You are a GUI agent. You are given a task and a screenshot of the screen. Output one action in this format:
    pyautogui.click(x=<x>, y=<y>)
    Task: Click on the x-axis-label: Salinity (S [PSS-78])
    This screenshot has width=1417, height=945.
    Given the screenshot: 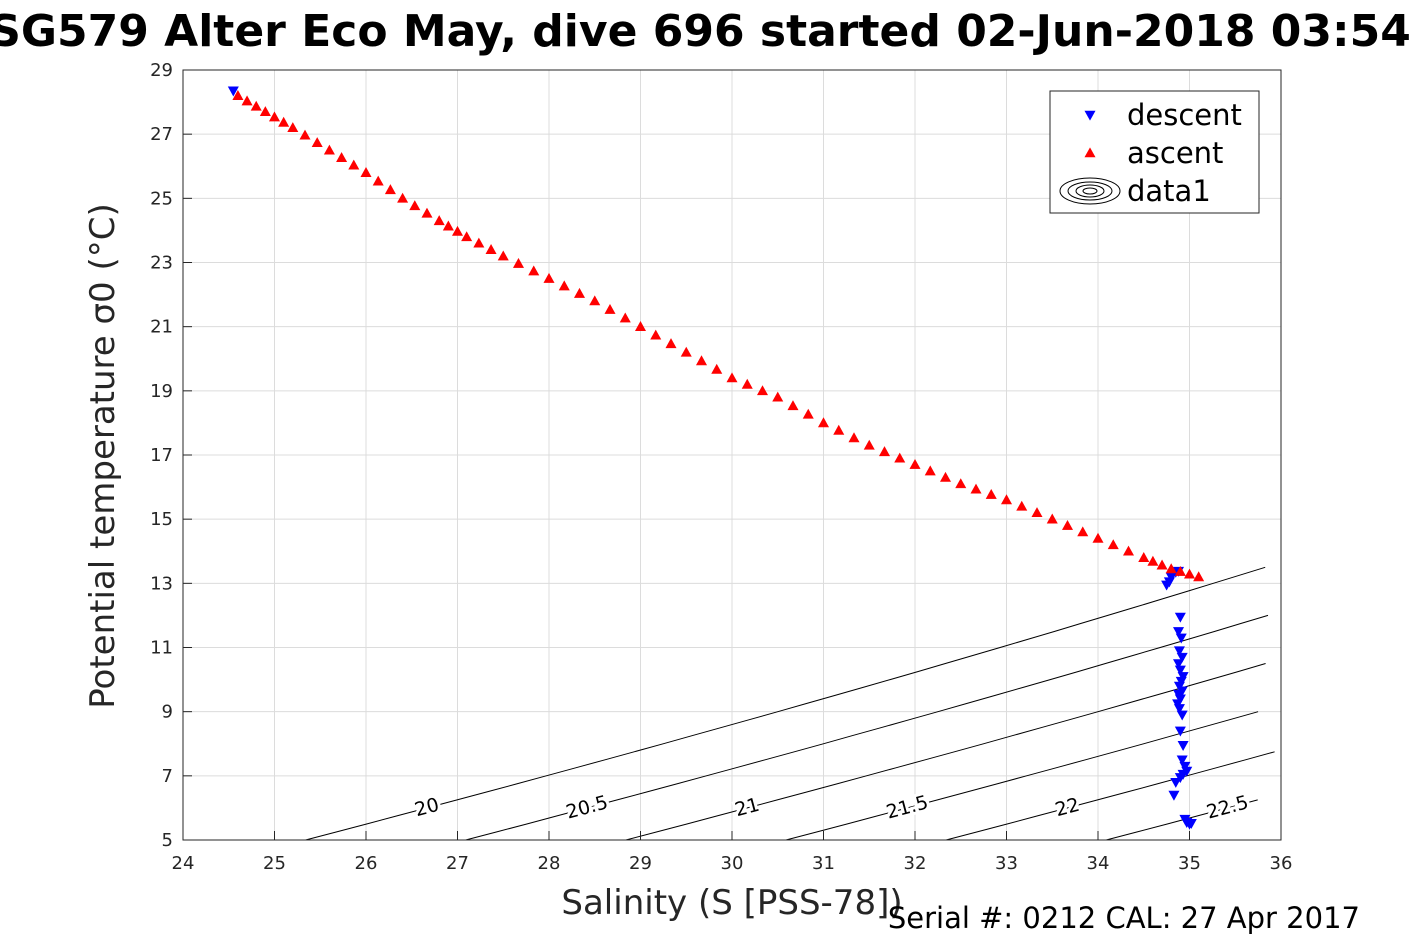 What is the action you would take?
    pyautogui.click(x=731, y=903)
    